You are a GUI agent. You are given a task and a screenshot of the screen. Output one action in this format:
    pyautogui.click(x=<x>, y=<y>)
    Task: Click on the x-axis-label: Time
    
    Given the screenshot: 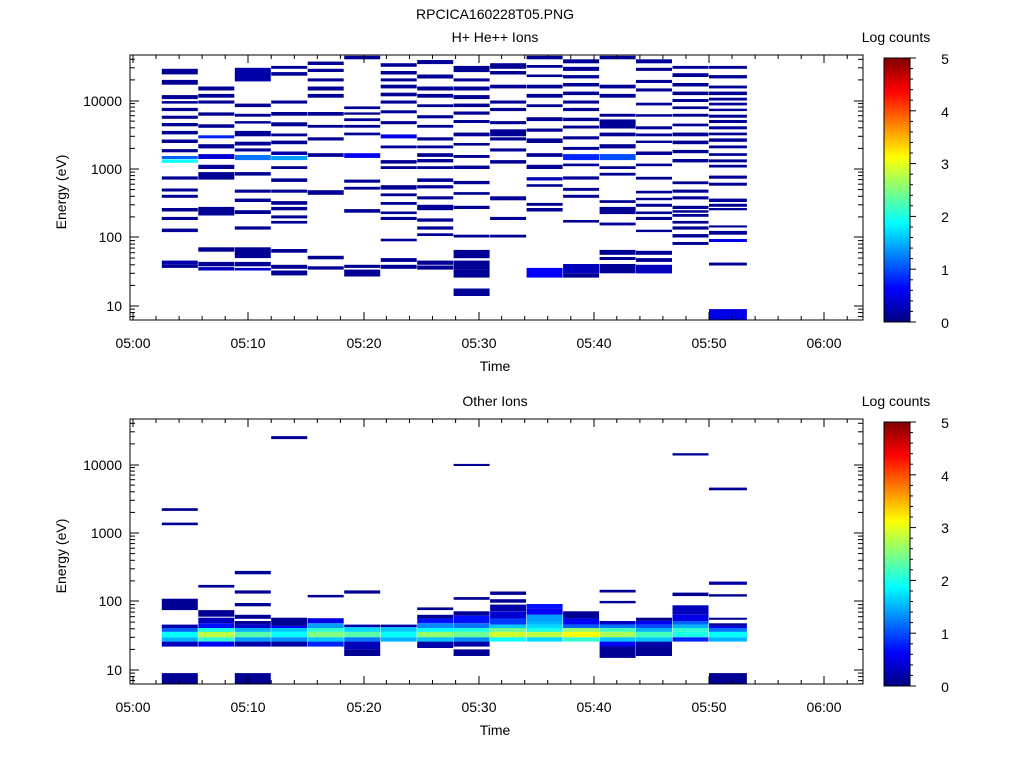 What is the action you would take?
    pyautogui.click(x=495, y=730)
    